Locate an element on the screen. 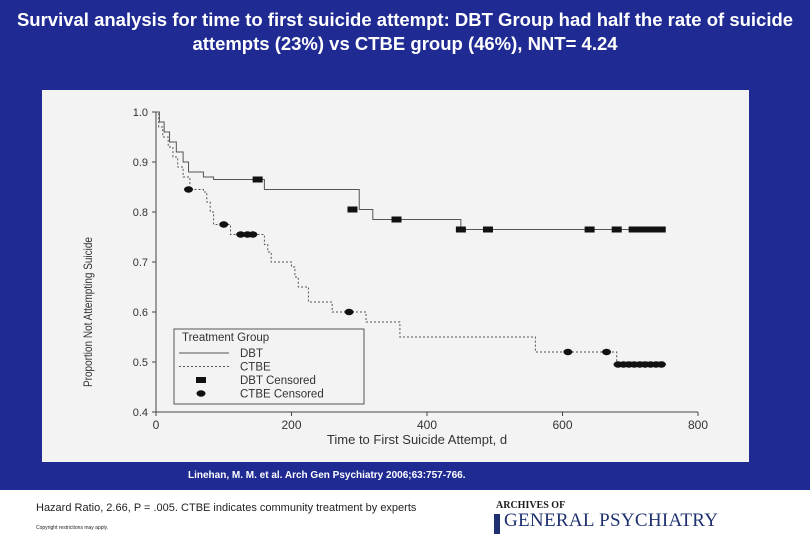 This screenshot has width=810, height=540. x-tick-label: 400 is located at coordinates (427, 425).